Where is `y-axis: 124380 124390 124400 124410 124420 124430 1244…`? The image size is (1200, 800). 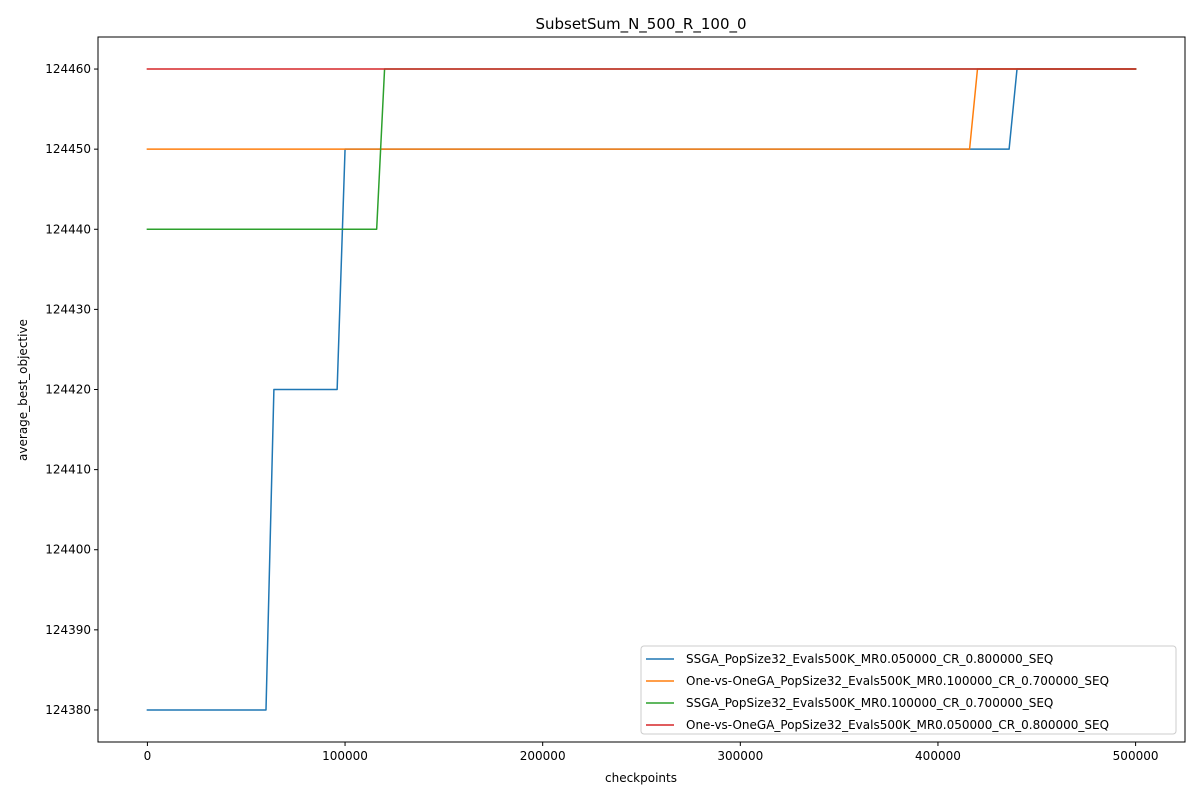
y-axis: 124380 124390 124400 124410 124420 124430 1244… is located at coordinates (71, 389).